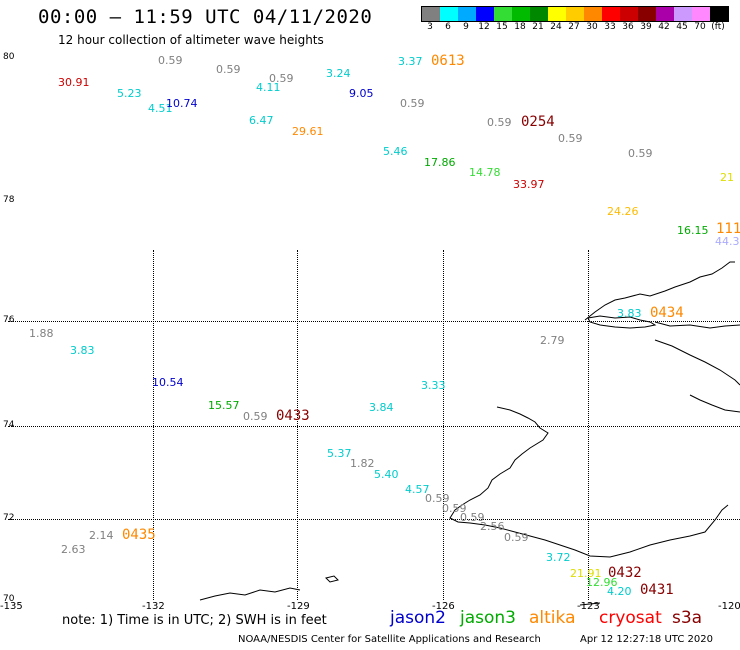 This screenshot has width=740, height=650. What do you see at coordinates (129, 93) in the screenshot?
I see `wave-height-value: 5.23` at bounding box center [129, 93].